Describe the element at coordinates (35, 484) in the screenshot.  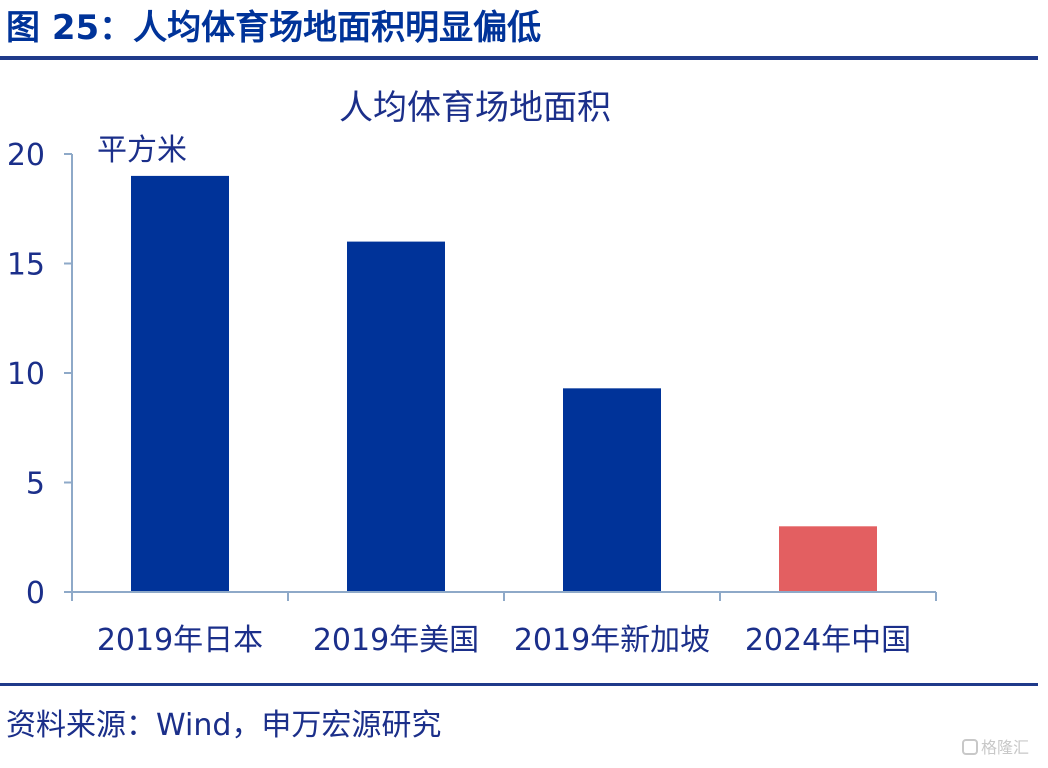
I see `y-tick-label: 5` at that location.